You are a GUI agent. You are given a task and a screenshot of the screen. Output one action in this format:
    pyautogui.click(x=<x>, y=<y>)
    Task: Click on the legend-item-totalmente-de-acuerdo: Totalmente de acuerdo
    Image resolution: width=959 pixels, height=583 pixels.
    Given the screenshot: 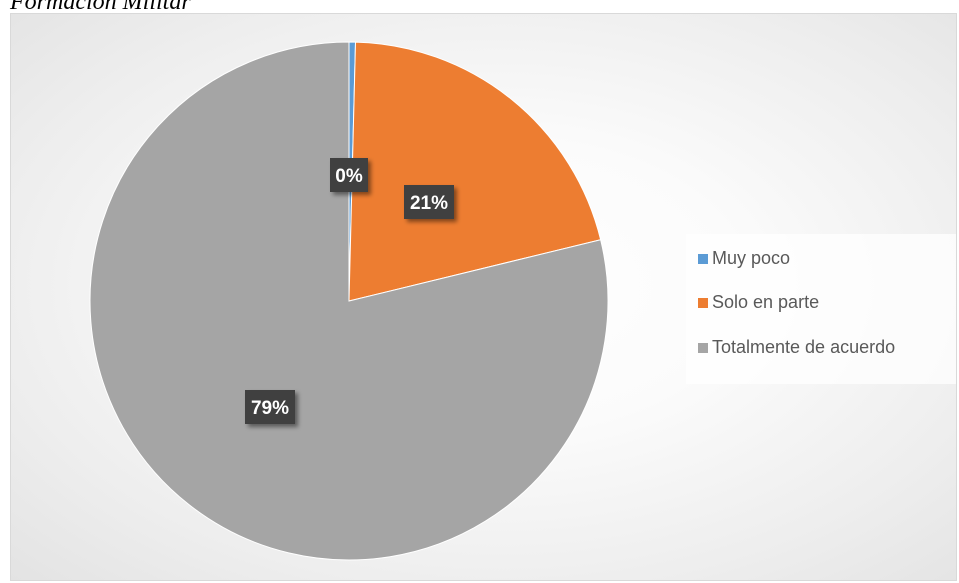 What is the action you would take?
    pyautogui.click(x=796, y=347)
    